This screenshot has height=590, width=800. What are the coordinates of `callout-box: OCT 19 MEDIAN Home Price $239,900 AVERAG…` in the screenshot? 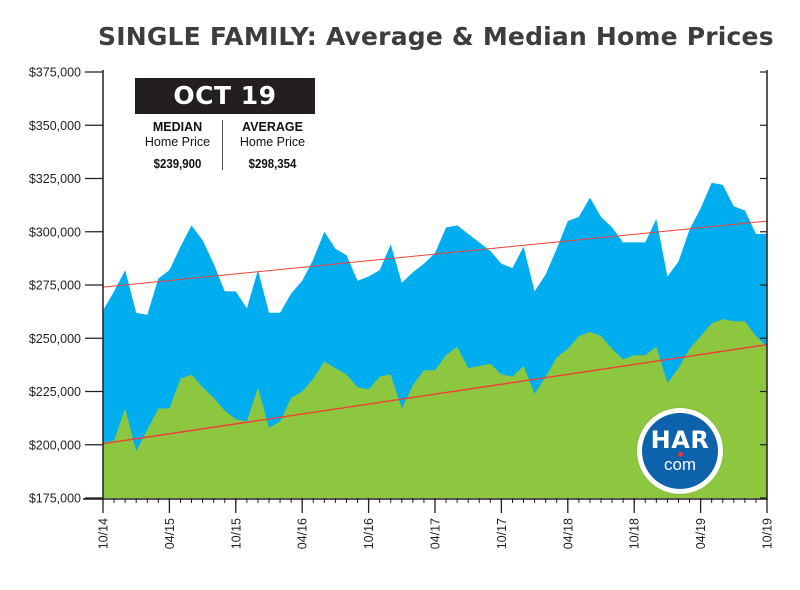 It's located at (225, 124).